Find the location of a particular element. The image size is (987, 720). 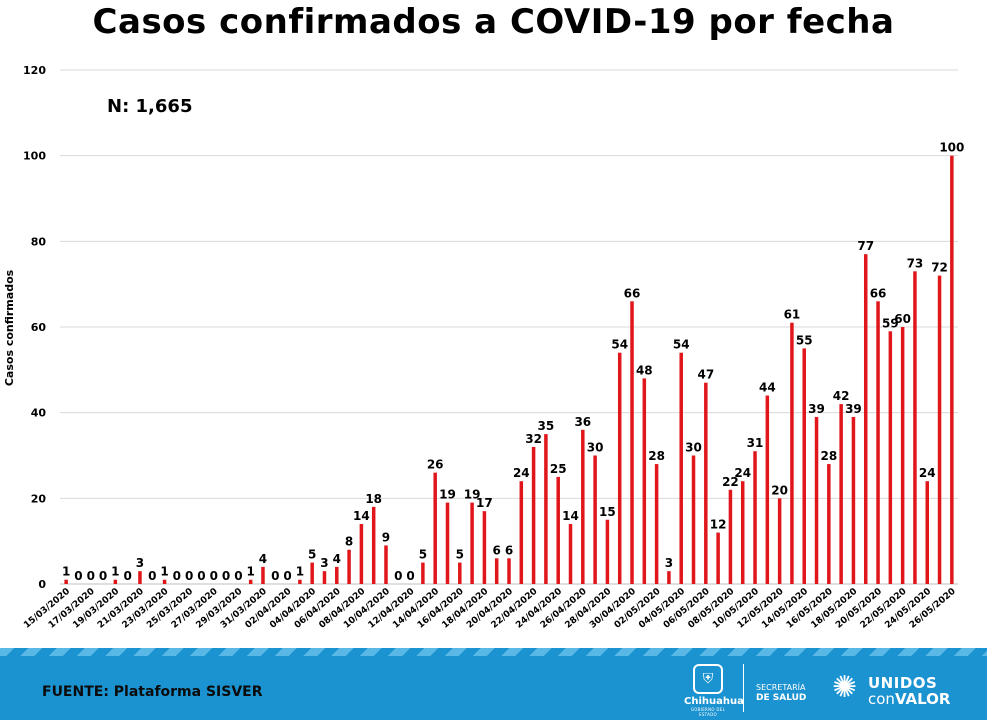

chihuahua-logo-subtext: GOBIERNO DEL ESTADO is located at coordinates (708, 712).